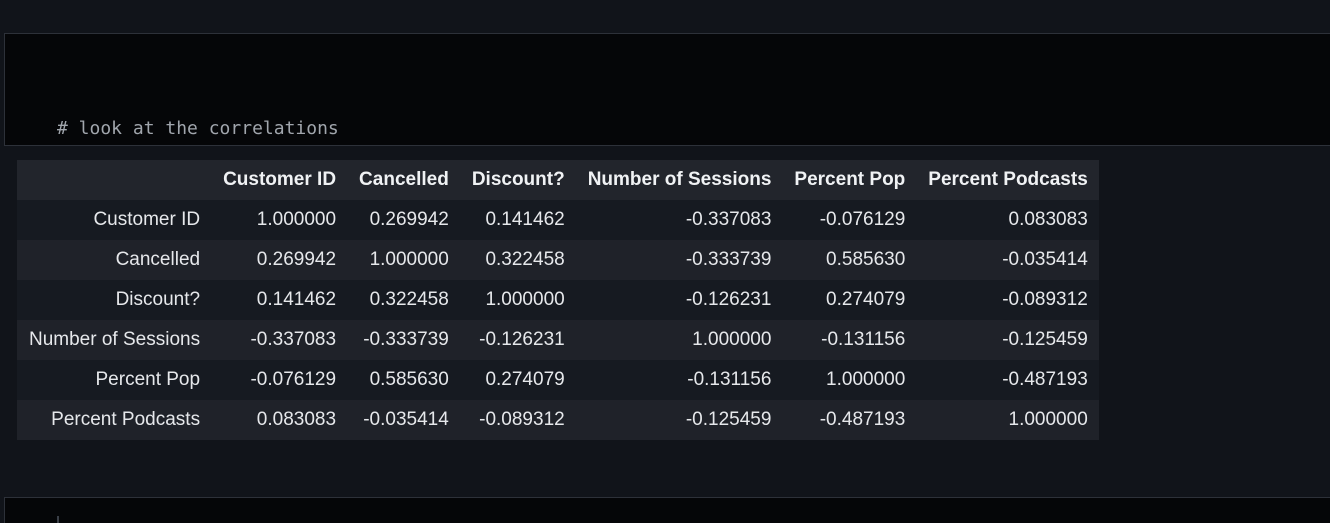  Describe the element at coordinates (849, 180) in the screenshot. I see `column-header: Percent Pop` at that location.